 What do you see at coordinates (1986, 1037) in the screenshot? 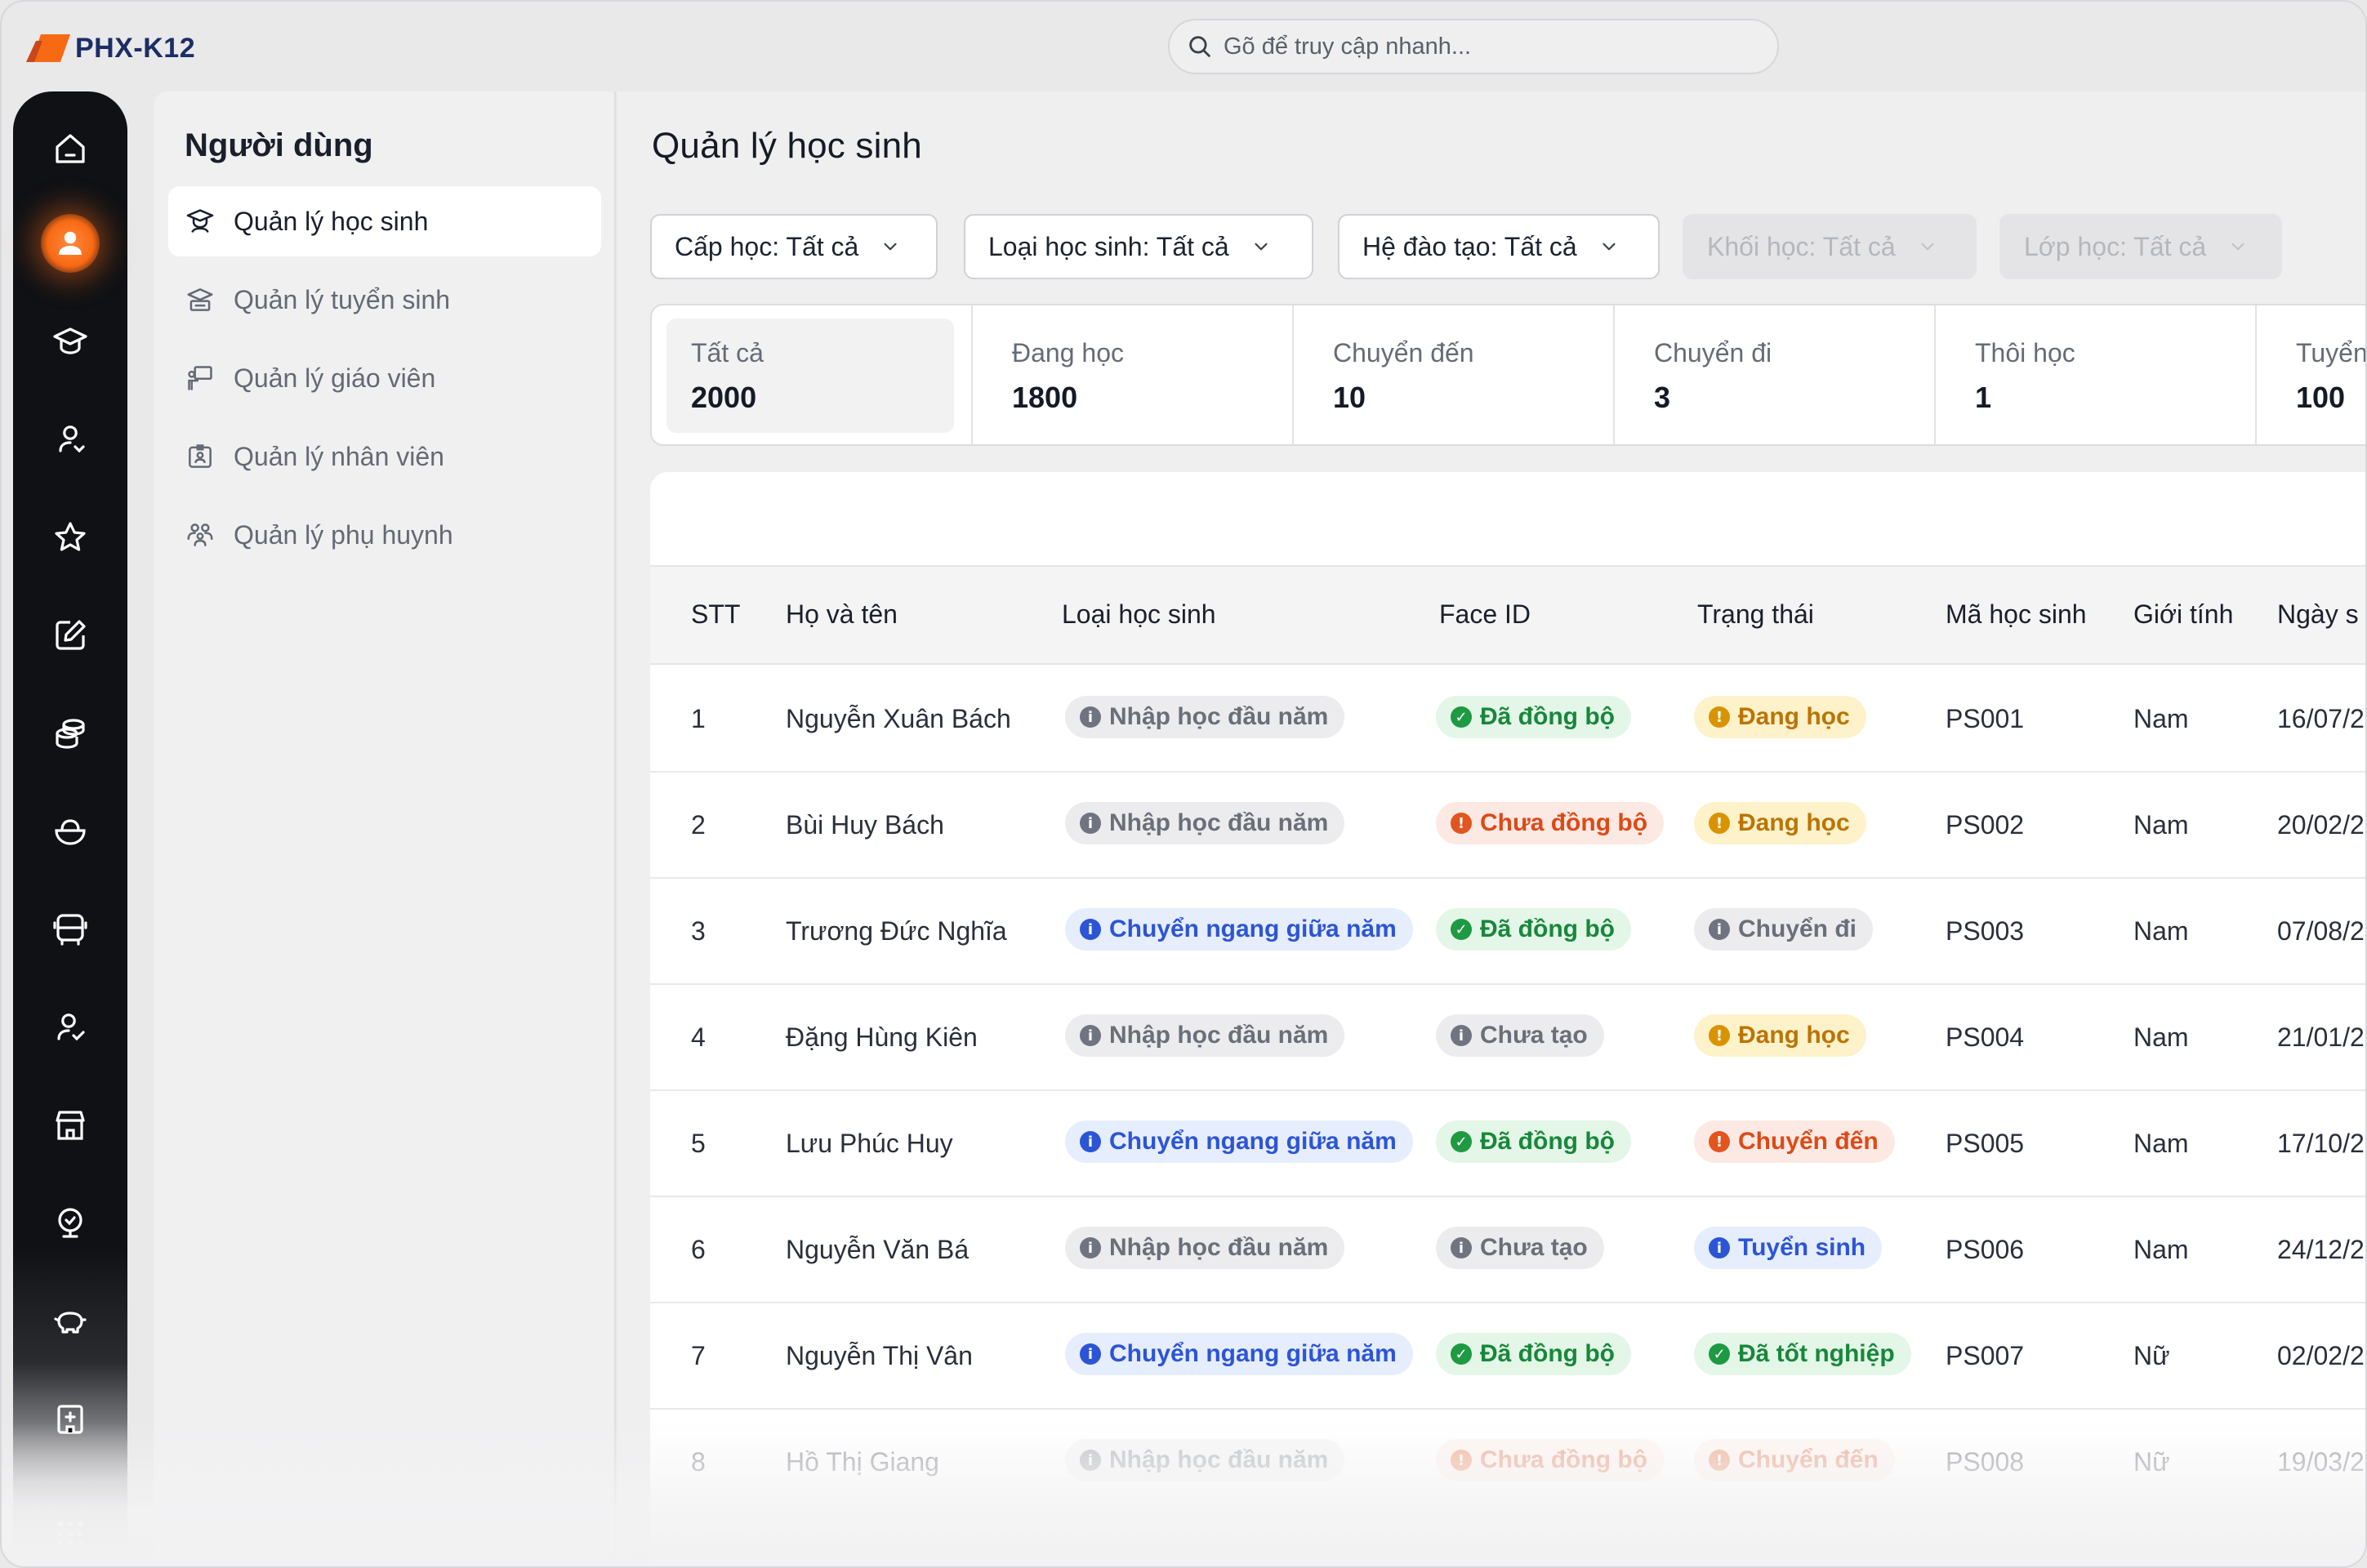
I see `student-code: PS004` at bounding box center [1986, 1037].